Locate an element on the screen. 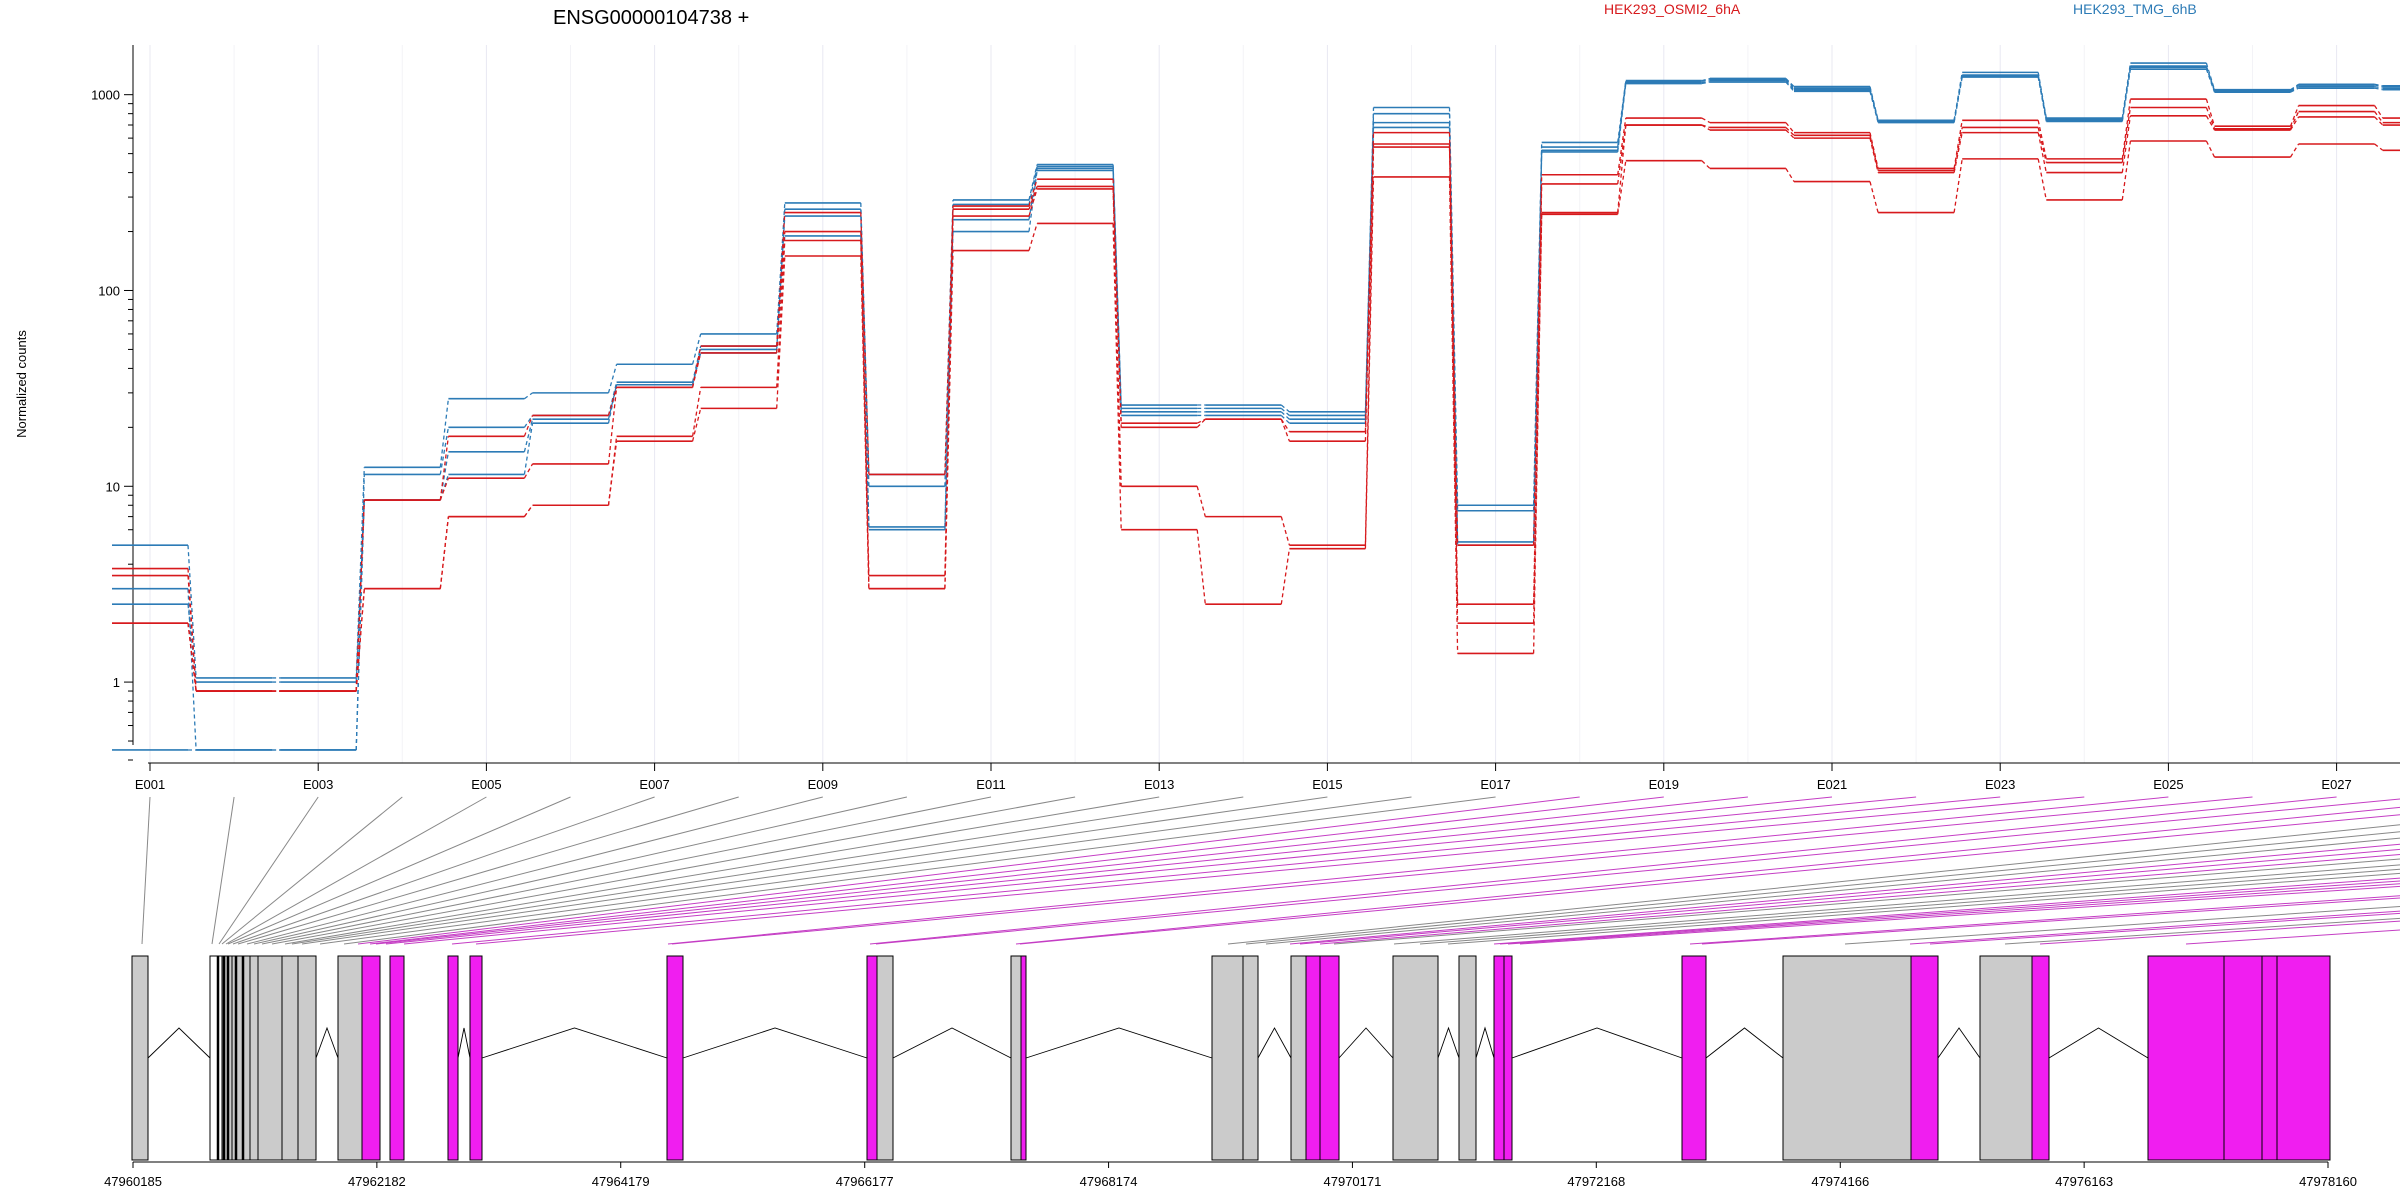 This screenshot has height=1200, width=2400. x-tick-label: E009 is located at coordinates (823, 784).